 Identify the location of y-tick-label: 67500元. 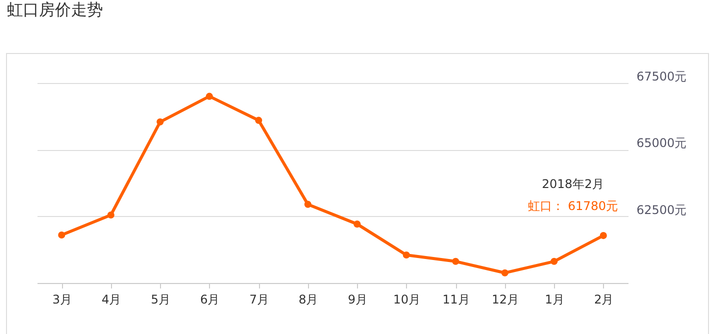
(661, 77).